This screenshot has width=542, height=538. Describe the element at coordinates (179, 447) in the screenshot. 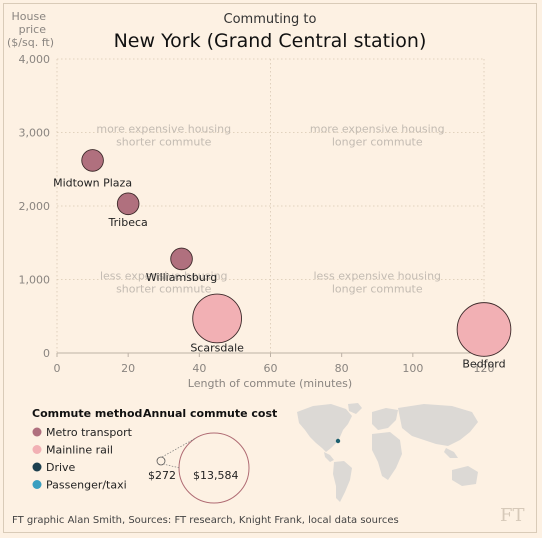

I see `size-legend-connector-top` at that location.